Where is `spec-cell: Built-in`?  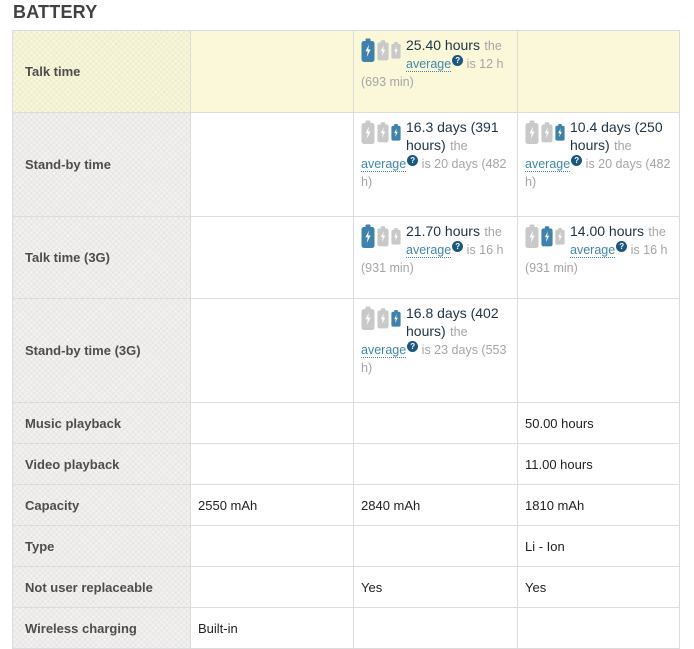 spec-cell: Built-in is located at coordinates (272, 628).